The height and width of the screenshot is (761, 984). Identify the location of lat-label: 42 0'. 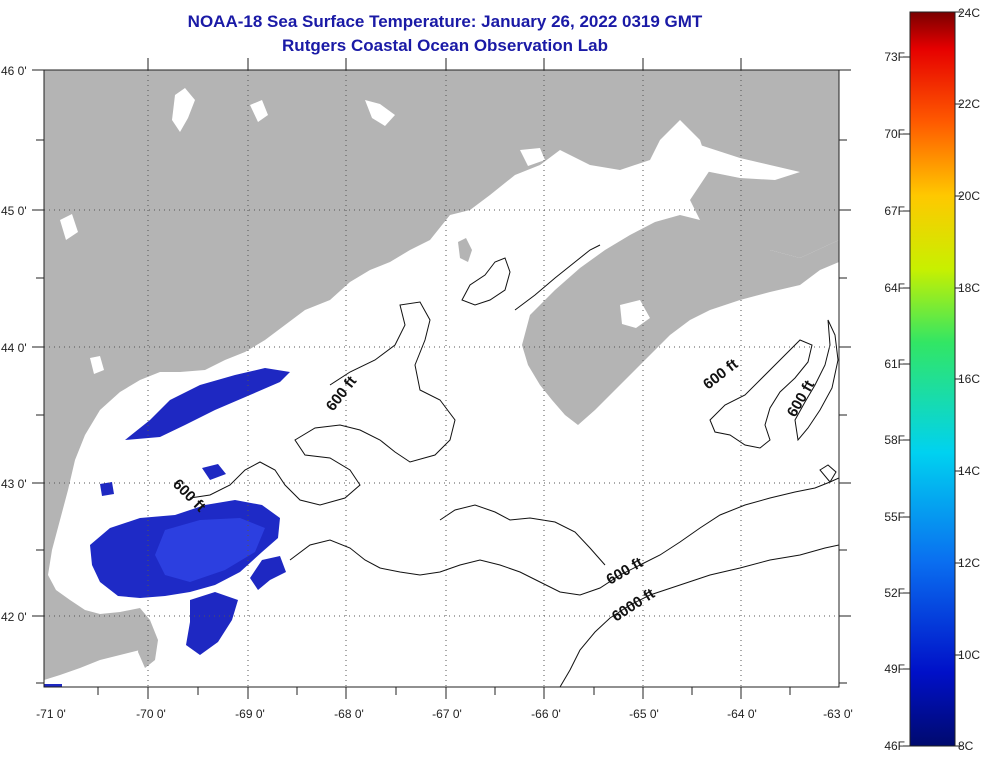
(14, 617).